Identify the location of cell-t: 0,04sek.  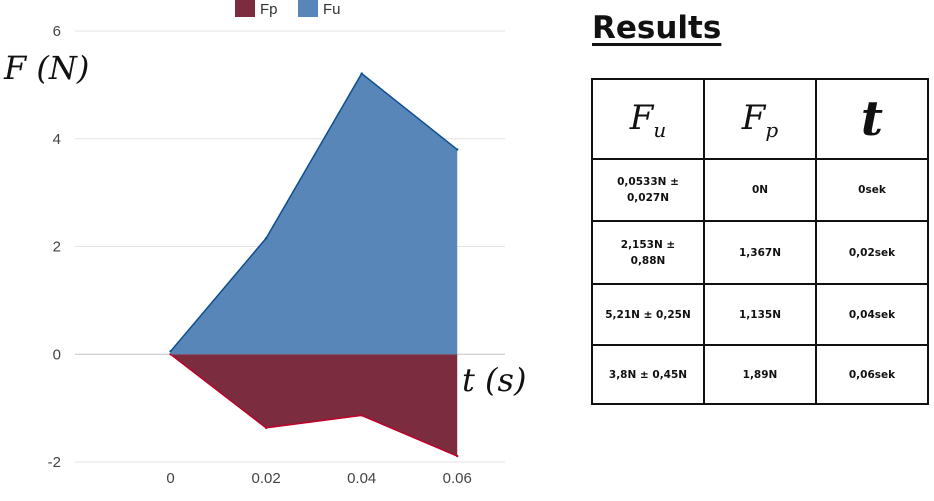
(872, 315).